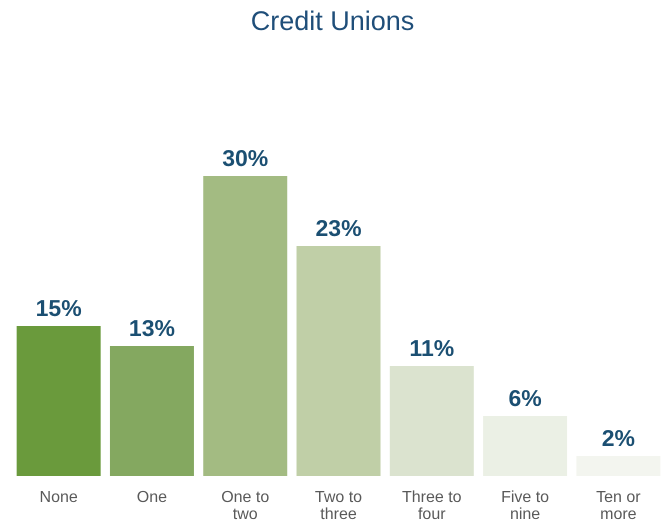 The image size is (665, 529). What do you see at coordinates (59, 308) in the screenshot?
I see `data-label: 15%` at bounding box center [59, 308].